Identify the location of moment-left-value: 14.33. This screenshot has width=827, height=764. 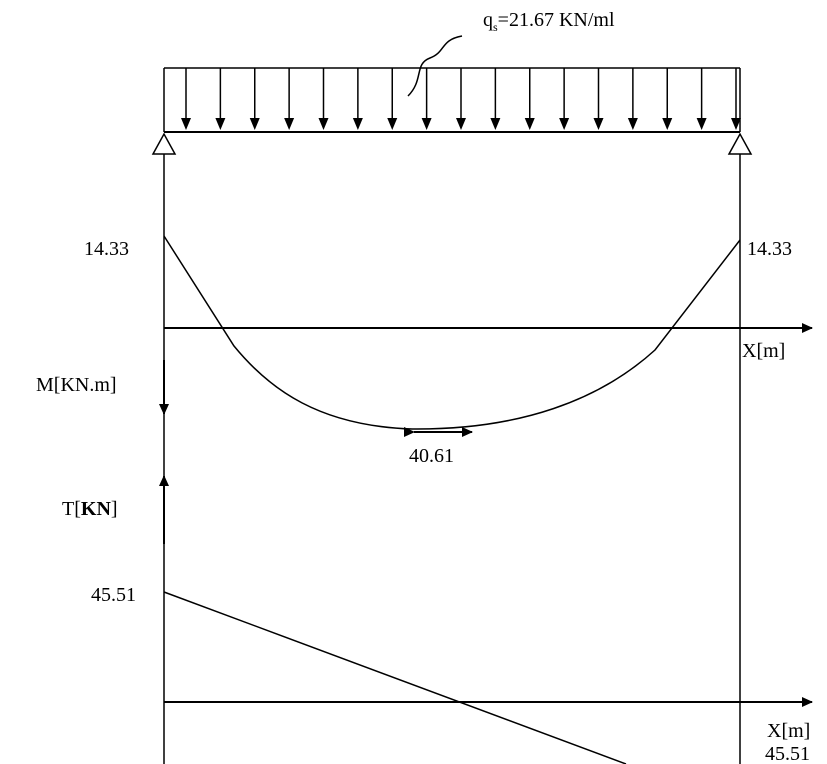
(106, 249).